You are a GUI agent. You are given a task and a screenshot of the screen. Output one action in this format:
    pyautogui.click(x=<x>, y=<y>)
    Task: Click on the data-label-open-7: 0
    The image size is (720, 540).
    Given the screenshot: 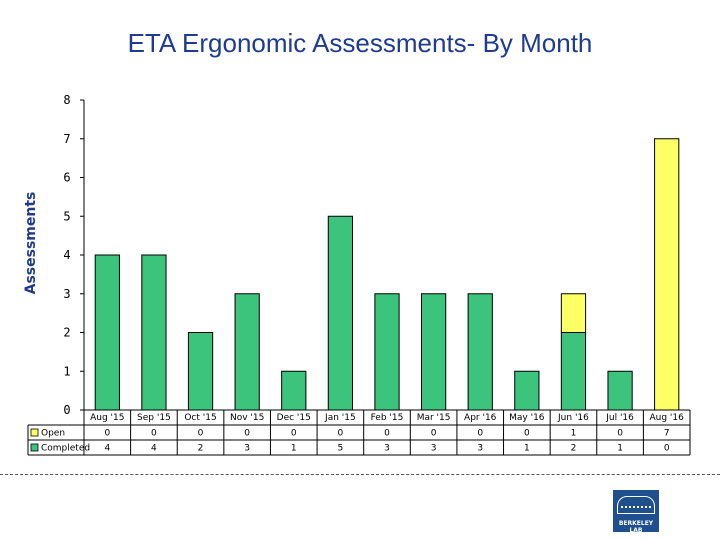 What is the action you would take?
    pyautogui.click(x=434, y=434)
    